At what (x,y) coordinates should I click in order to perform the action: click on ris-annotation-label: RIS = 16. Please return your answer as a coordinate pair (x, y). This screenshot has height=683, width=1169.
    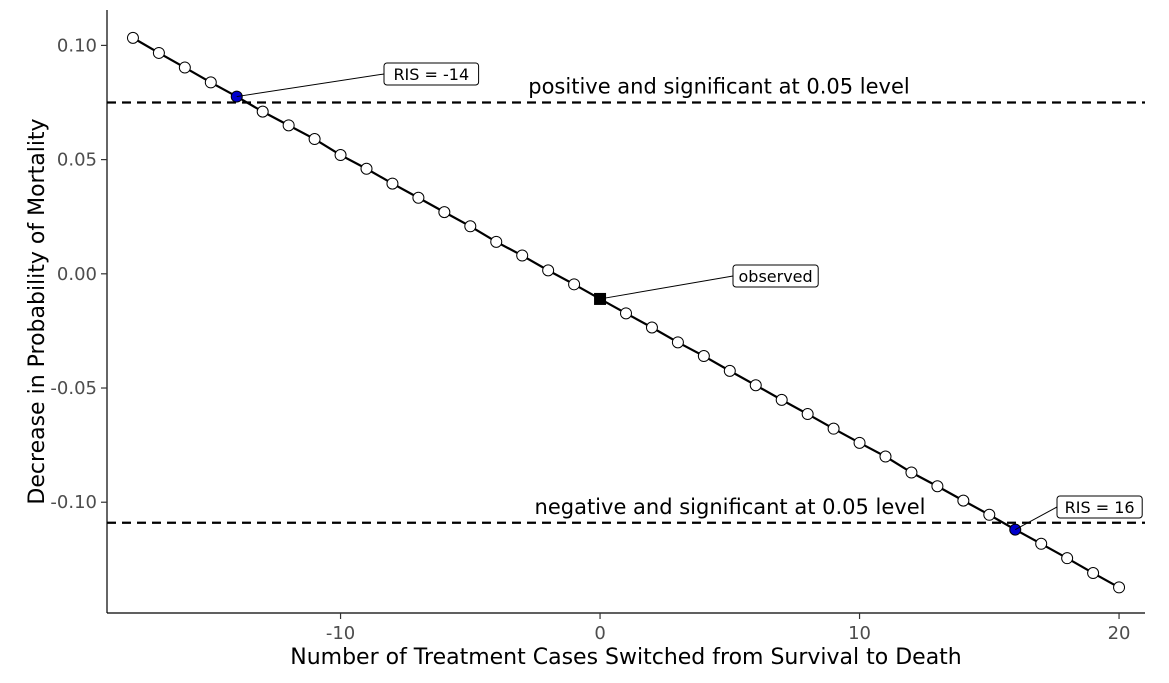
    Looking at the image, I should click on (1100, 507).